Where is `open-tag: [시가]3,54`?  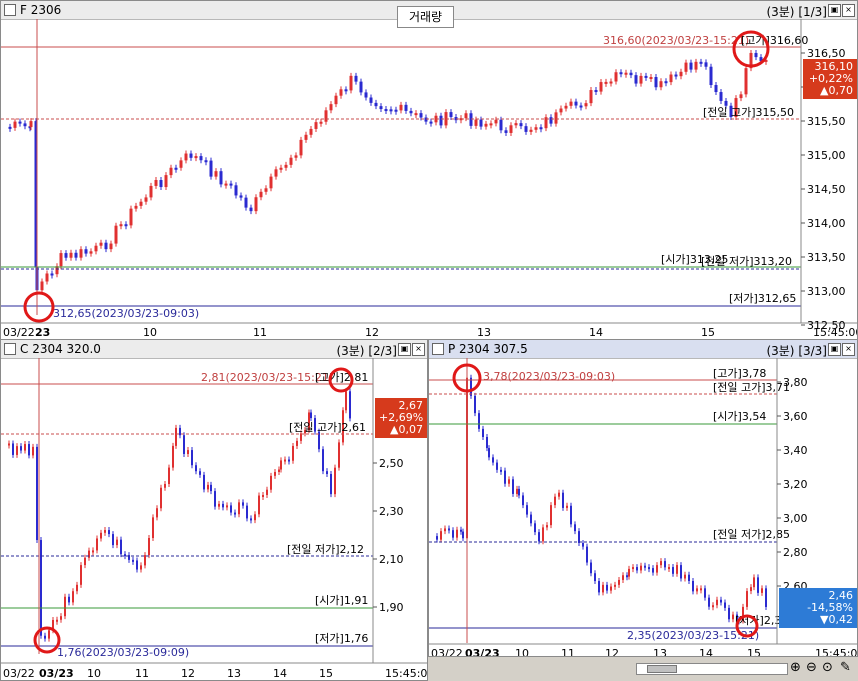 open-tag: [시가]3,54 is located at coordinates (739, 416).